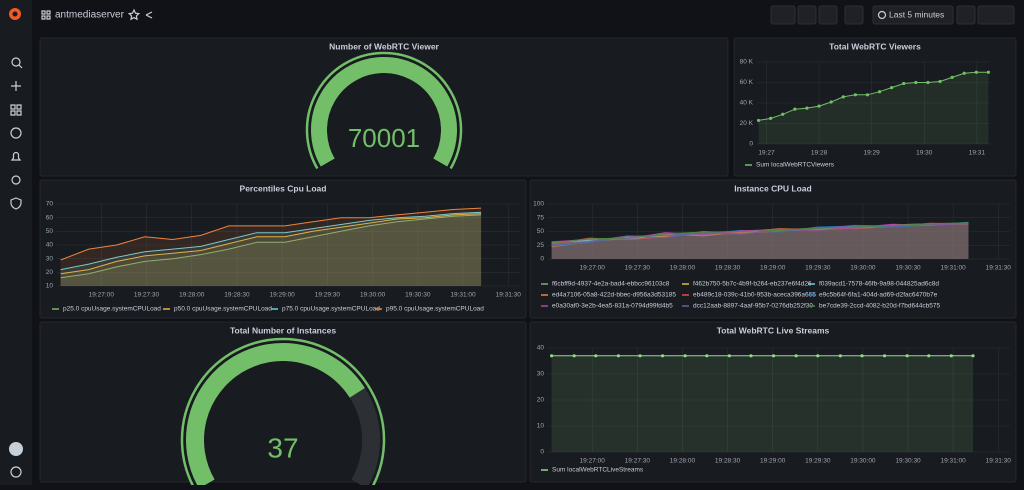  I want to click on admin-icon, so click(16, 203).